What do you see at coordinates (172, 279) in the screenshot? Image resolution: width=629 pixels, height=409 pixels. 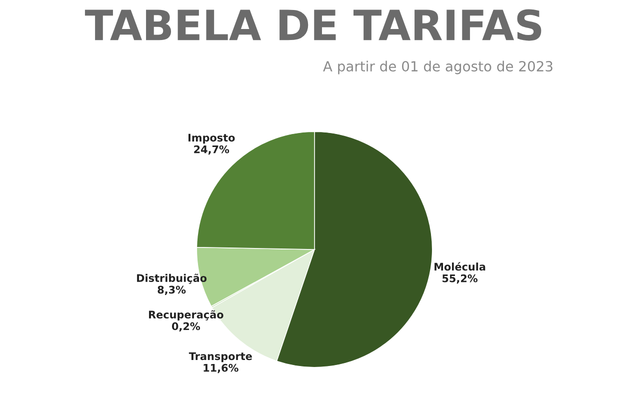 I see `slice-label: Distribuição` at bounding box center [172, 279].